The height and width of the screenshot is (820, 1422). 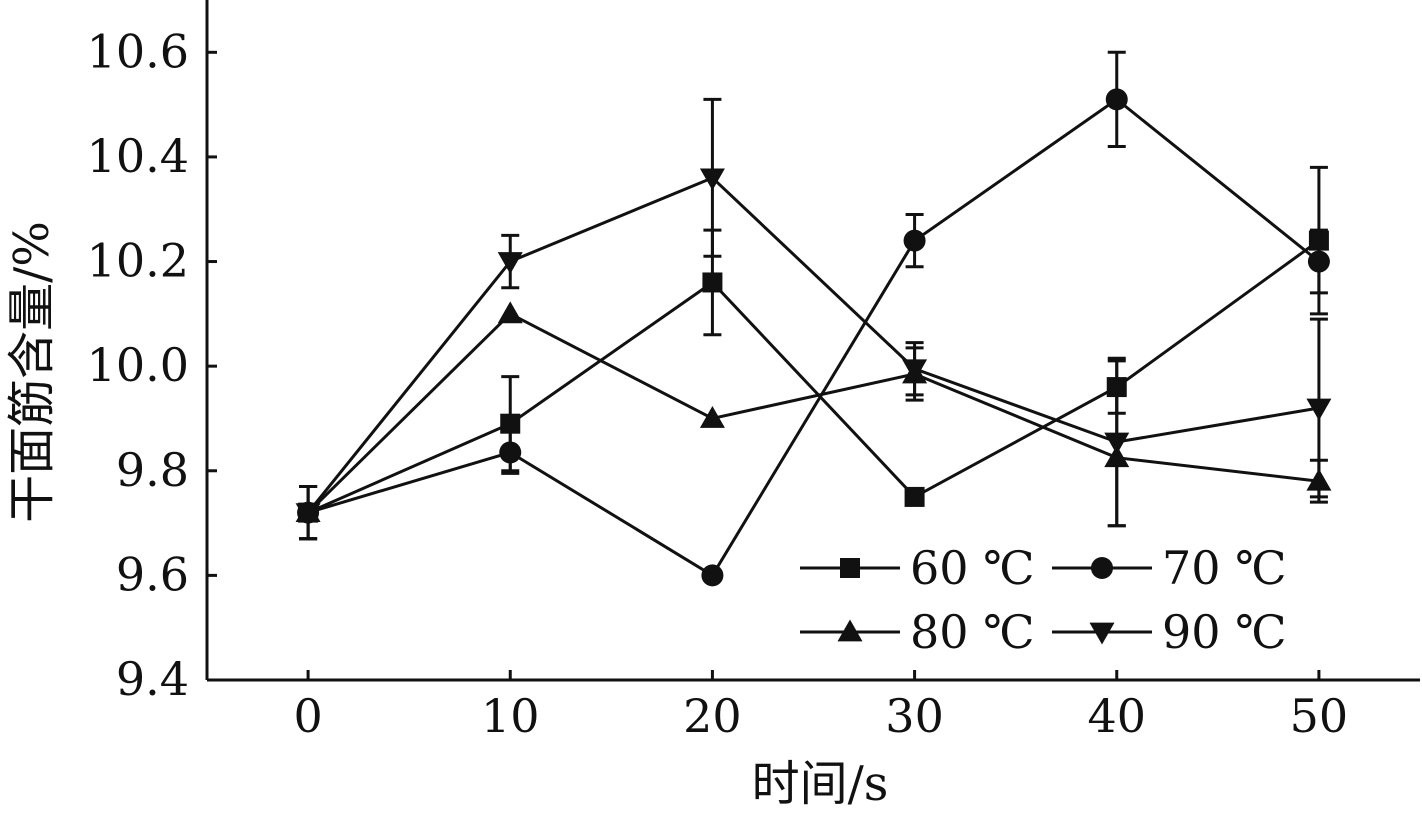 I want to click on y-tick-label: 10.6, so click(x=138, y=51).